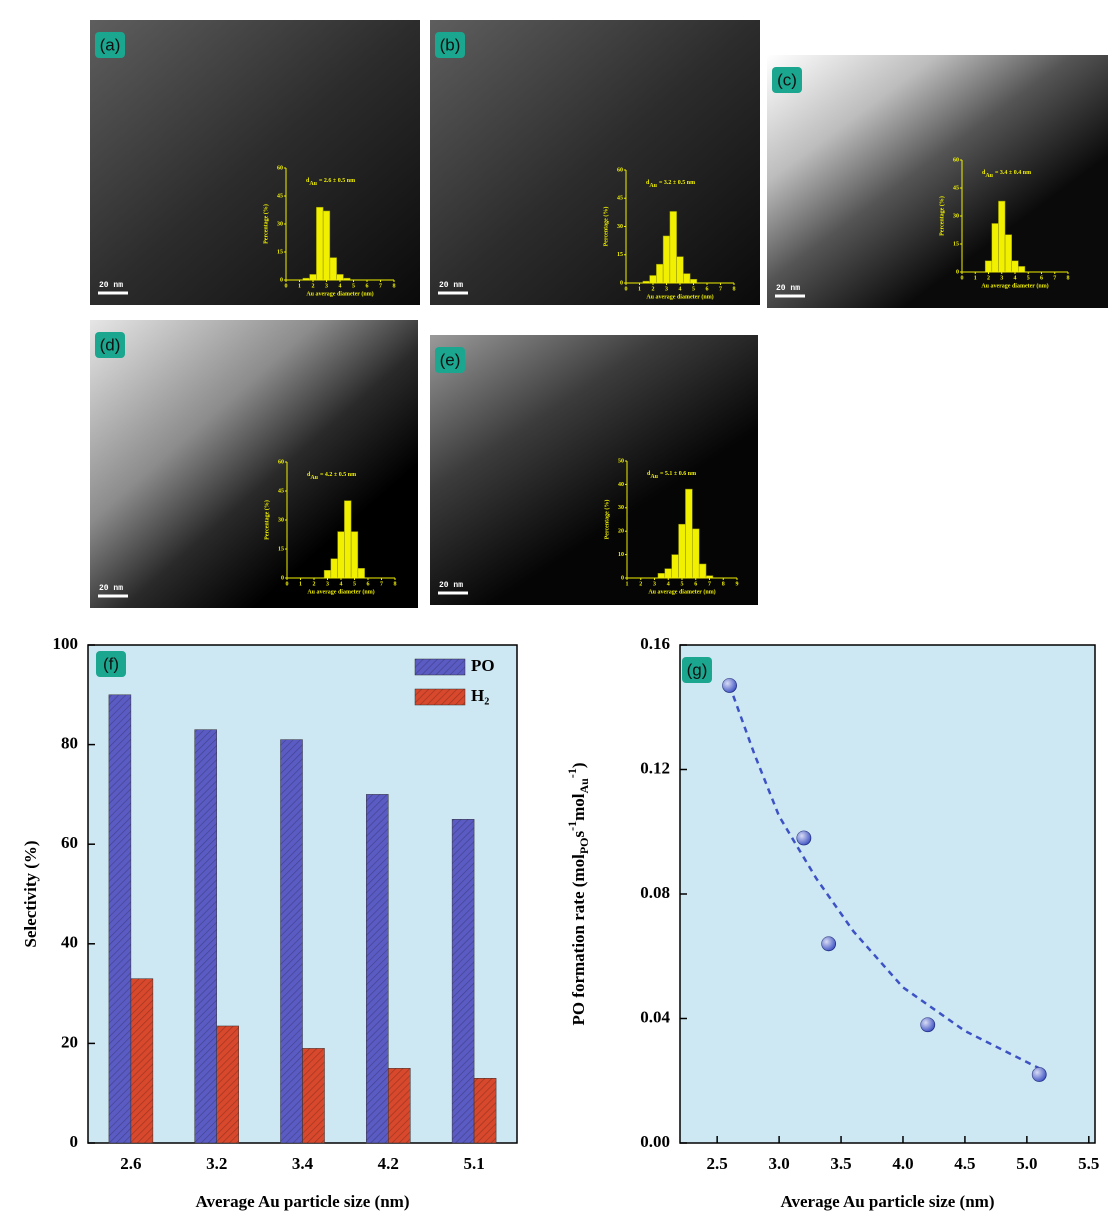 The image size is (1111, 1213). What do you see at coordinates (110, 345) in the screenshot?
I see `panel-label: (d)` at bounding box center [110, 345].